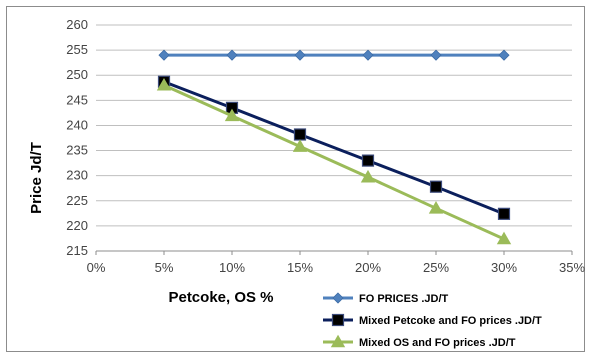 This screenshot has width=591, height=358. What do you see at coordinates (436, 267) in the screenshot?
I see `x-tick-label: 25%` at bounding box center [436, 267].